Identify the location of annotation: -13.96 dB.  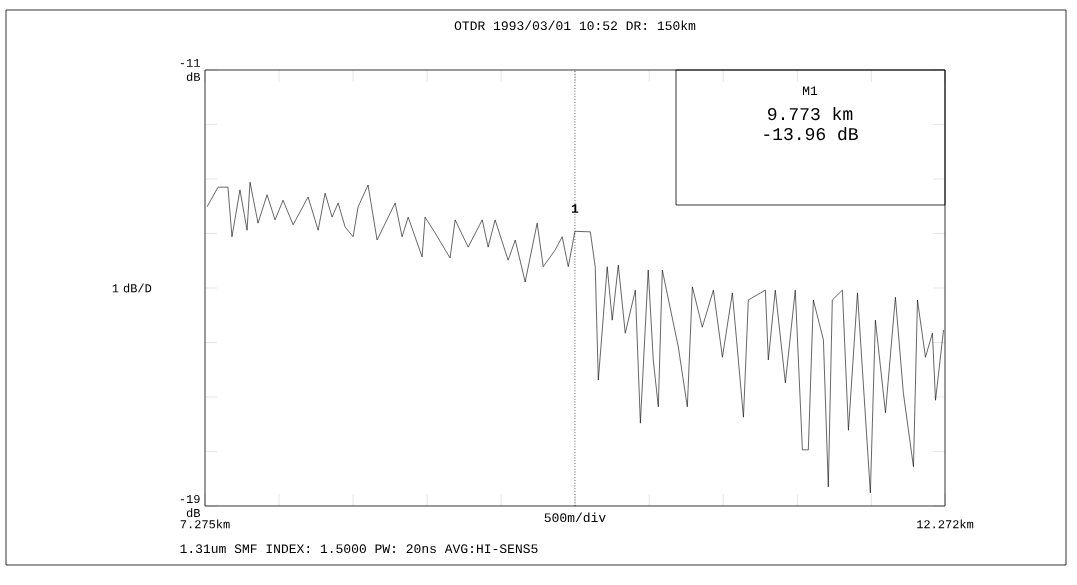
(811, 133).